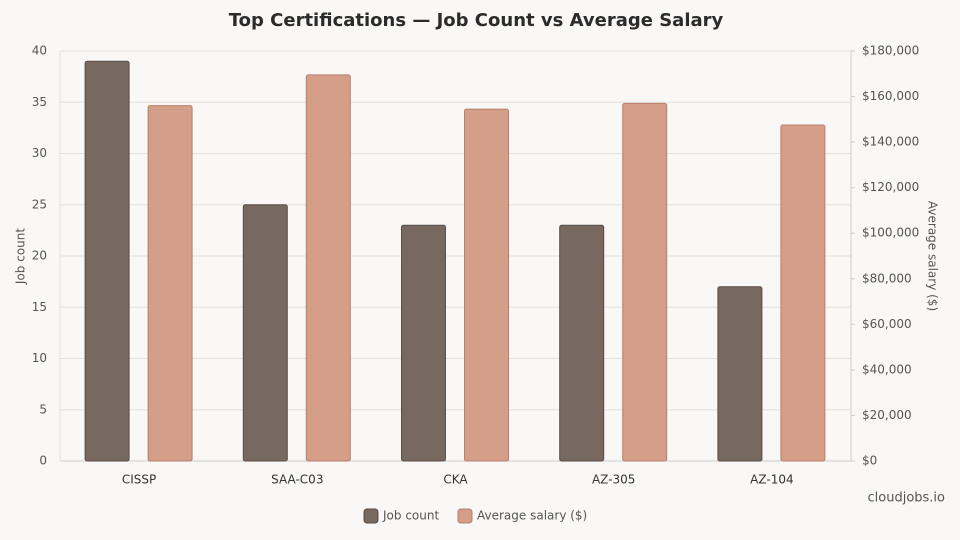  I want to click on y-tick-label: 25, so click(39, 204).